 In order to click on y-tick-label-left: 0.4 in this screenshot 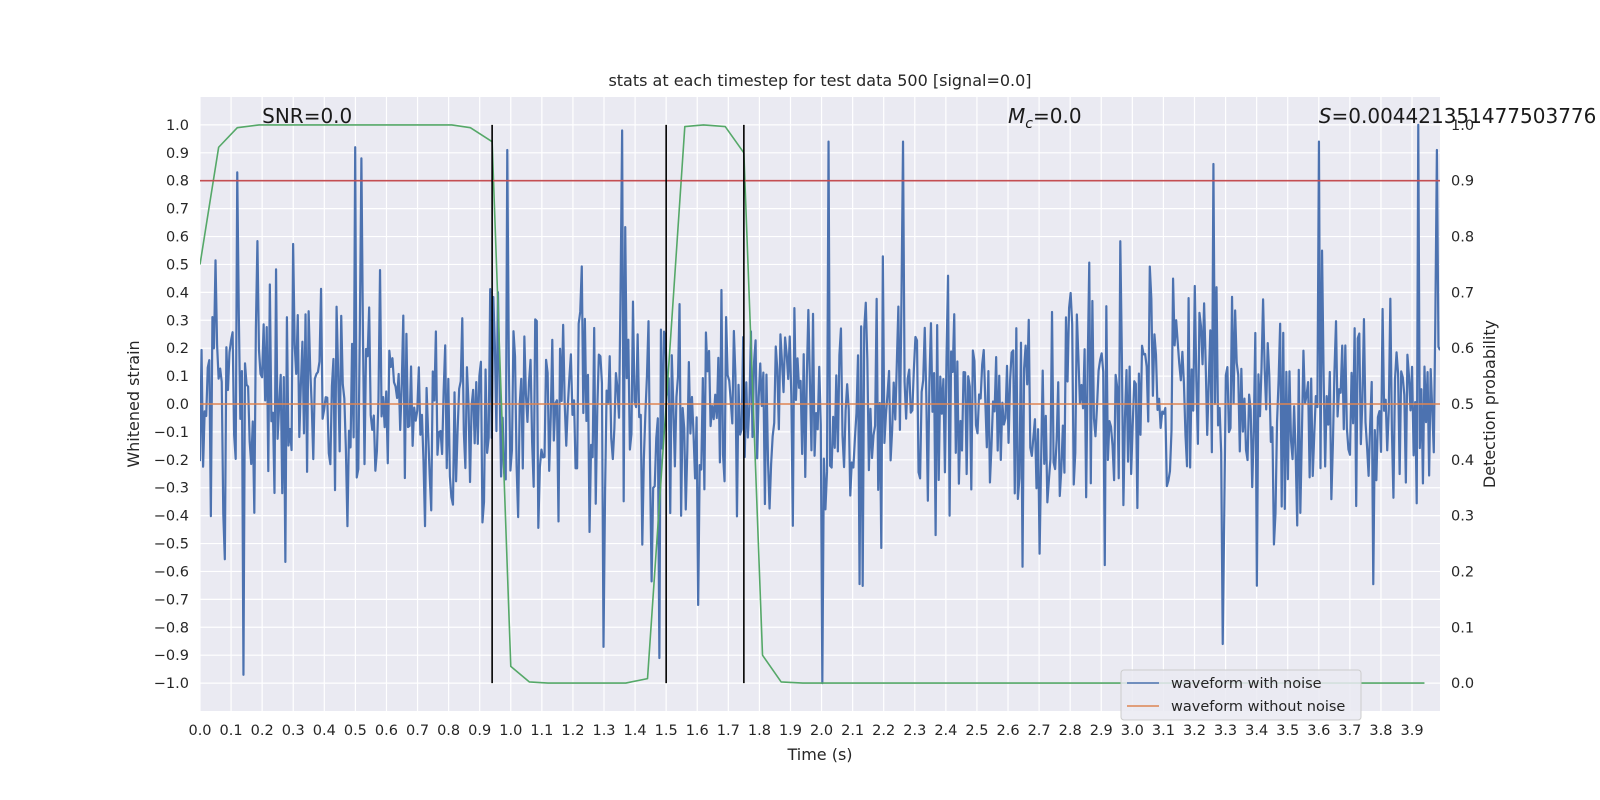, I will do `click(177, 293)`.